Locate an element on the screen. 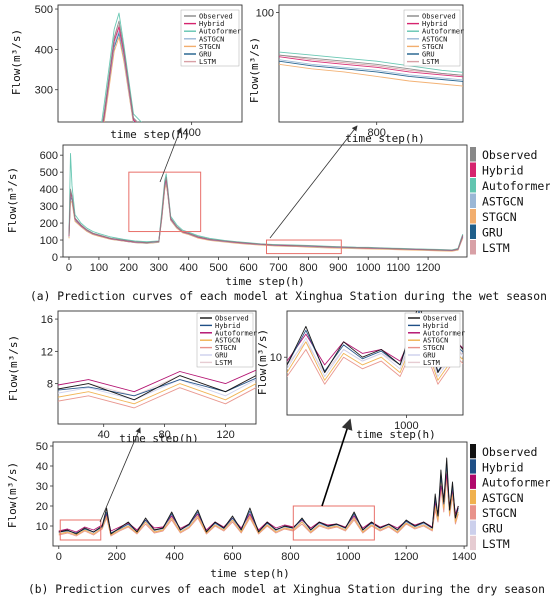 The image size is (550, 599). x-tick-label: 700 is located at coordinates (278, 268).